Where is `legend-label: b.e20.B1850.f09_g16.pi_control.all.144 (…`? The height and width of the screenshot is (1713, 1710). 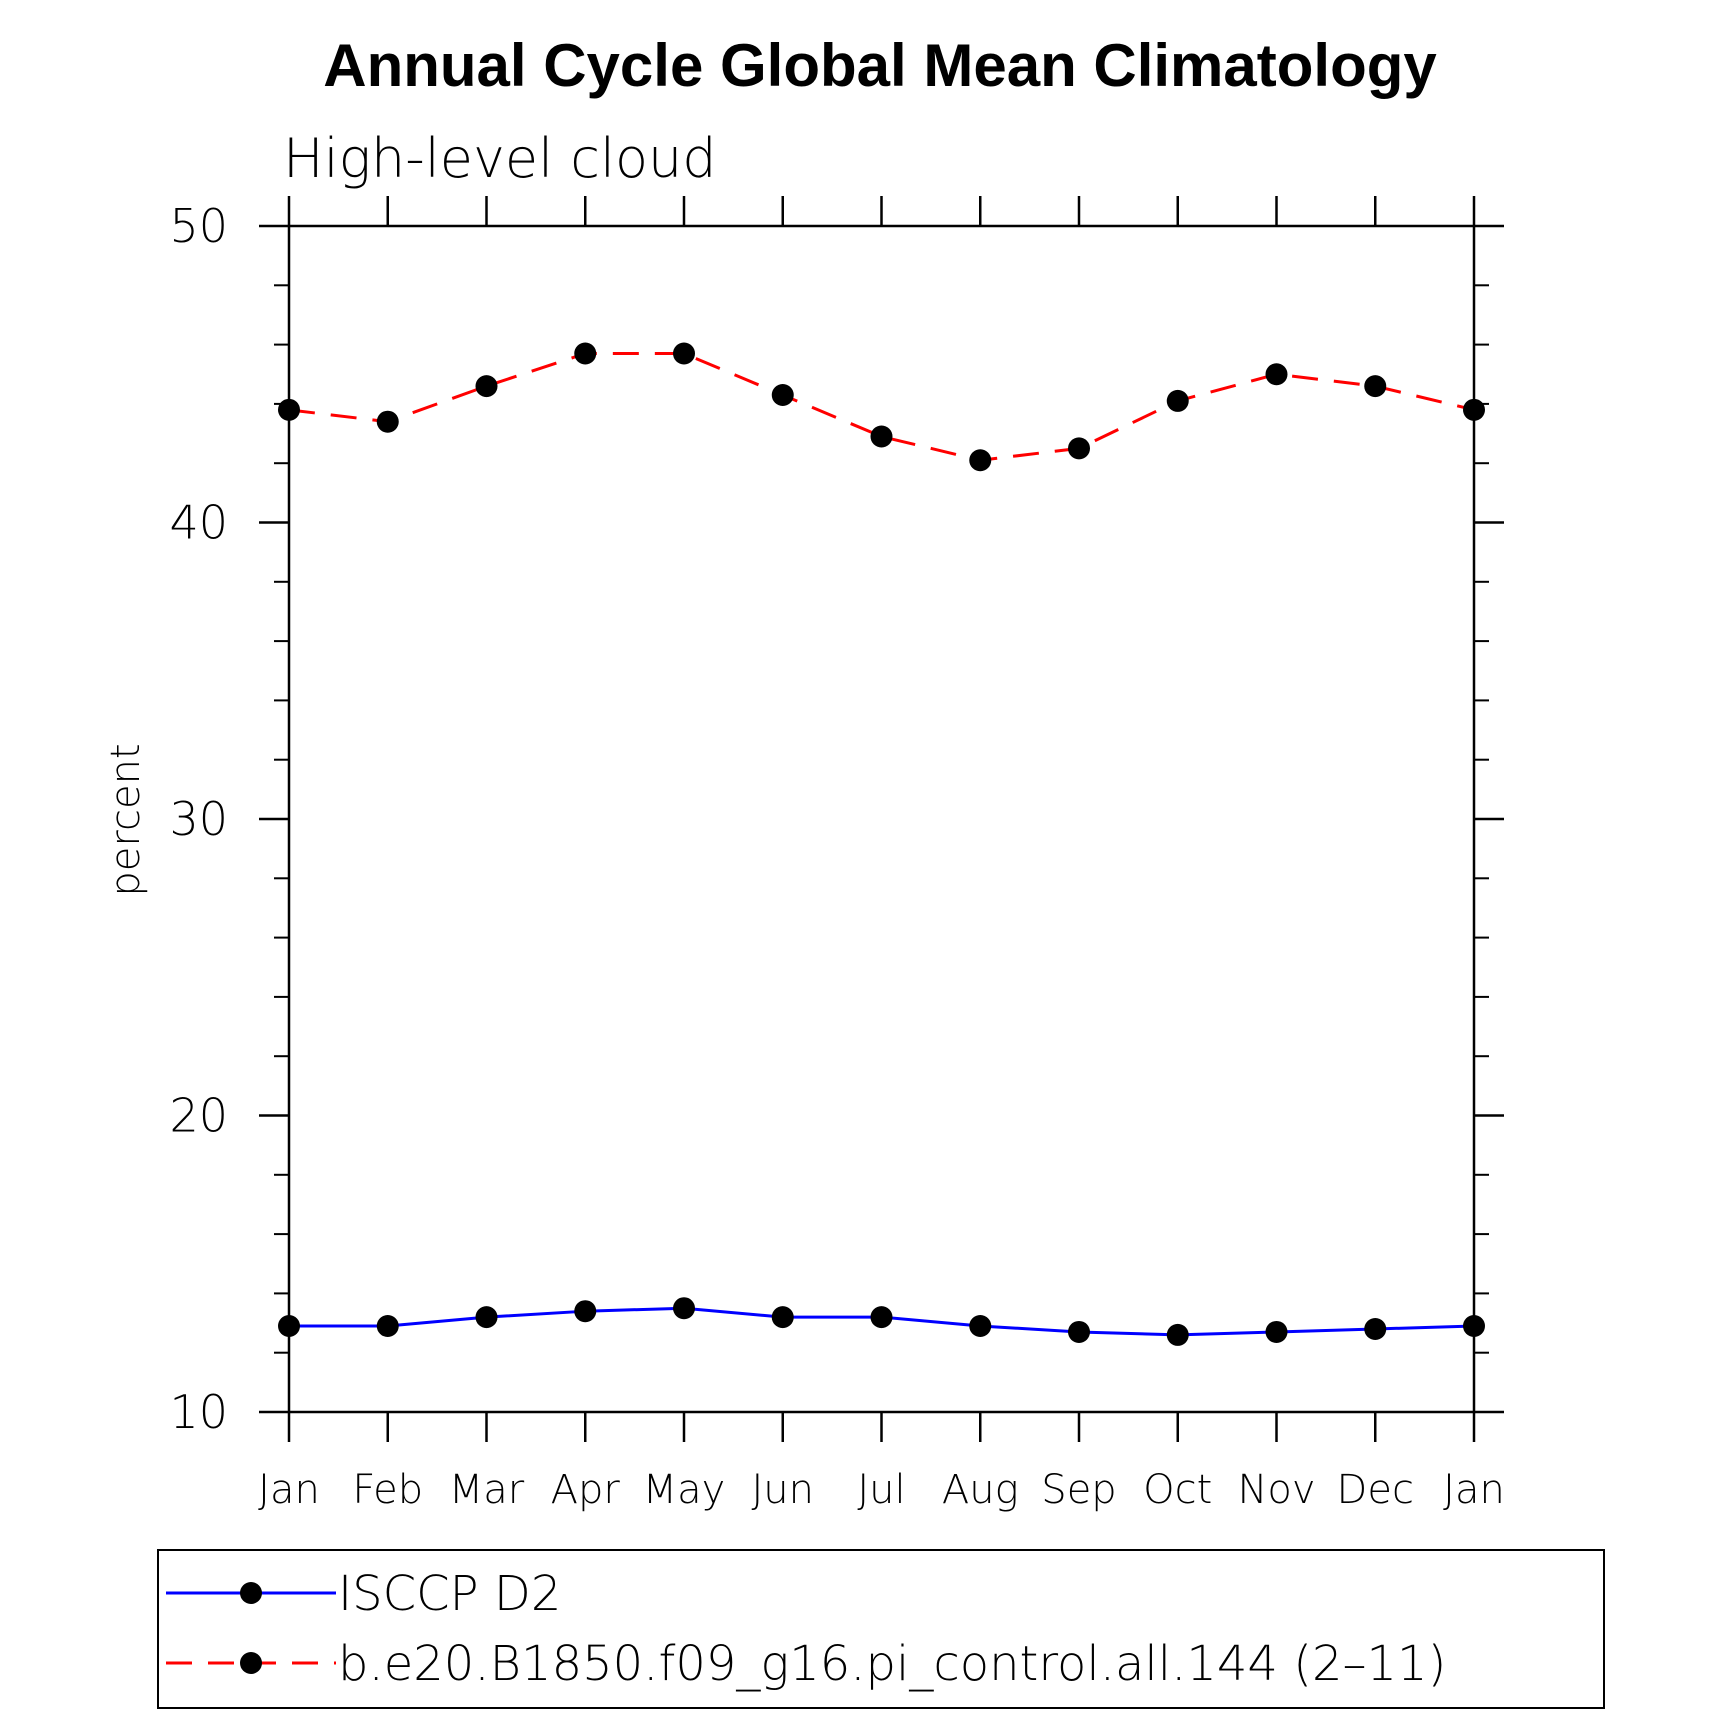
legend-label: b.e20.B1850.f09_g16.pi_control.all.144 (… is located at coordinates (892, 1664).